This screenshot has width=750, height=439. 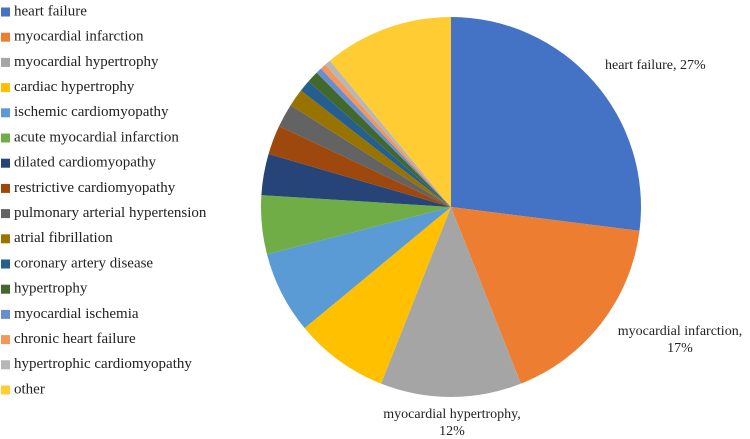 What do you see at coordinates (85, 163) in the screenshot?
I see `legend-label: dilated cardiomyopathy` at bounding box center [85, 163].